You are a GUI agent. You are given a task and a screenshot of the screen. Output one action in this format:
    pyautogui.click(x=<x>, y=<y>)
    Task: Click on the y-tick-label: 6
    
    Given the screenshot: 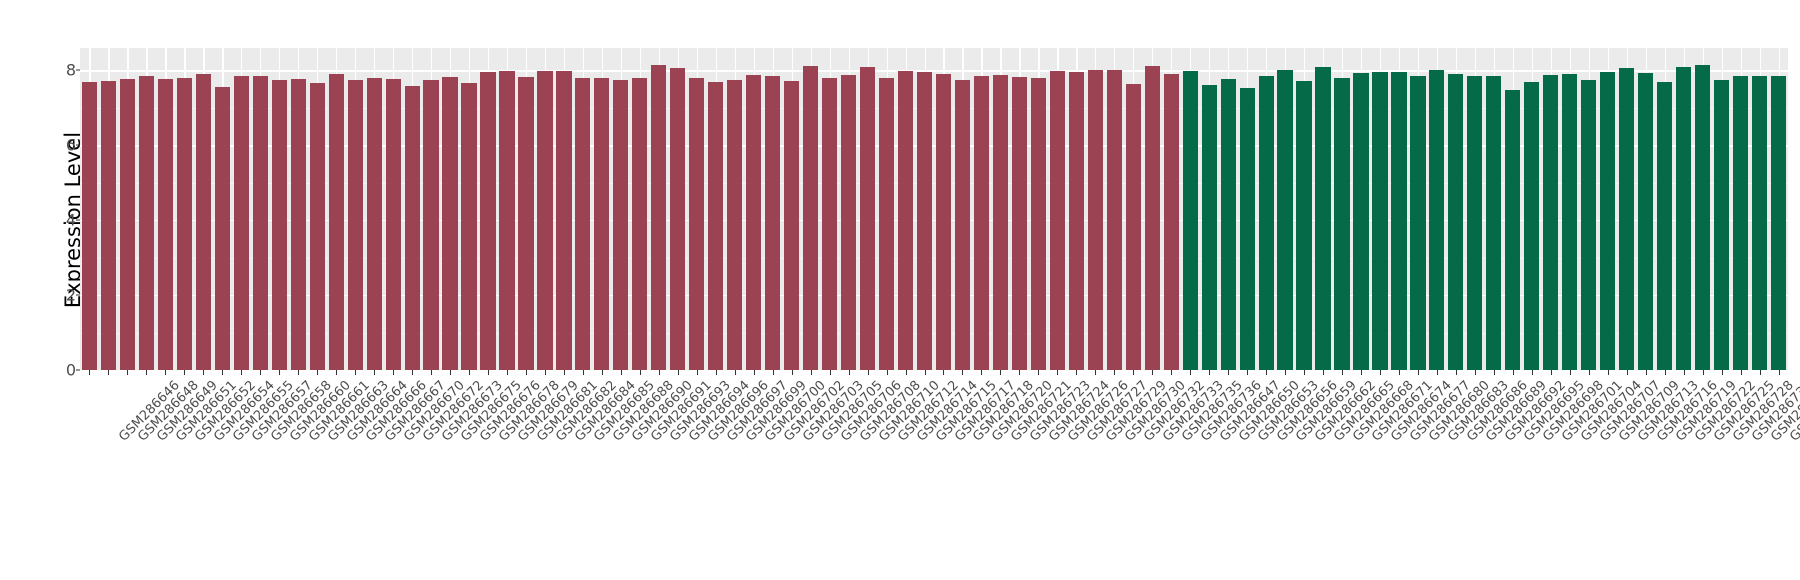 What is the action you would take?
    pyautogui.click(x=70, y=145)
    